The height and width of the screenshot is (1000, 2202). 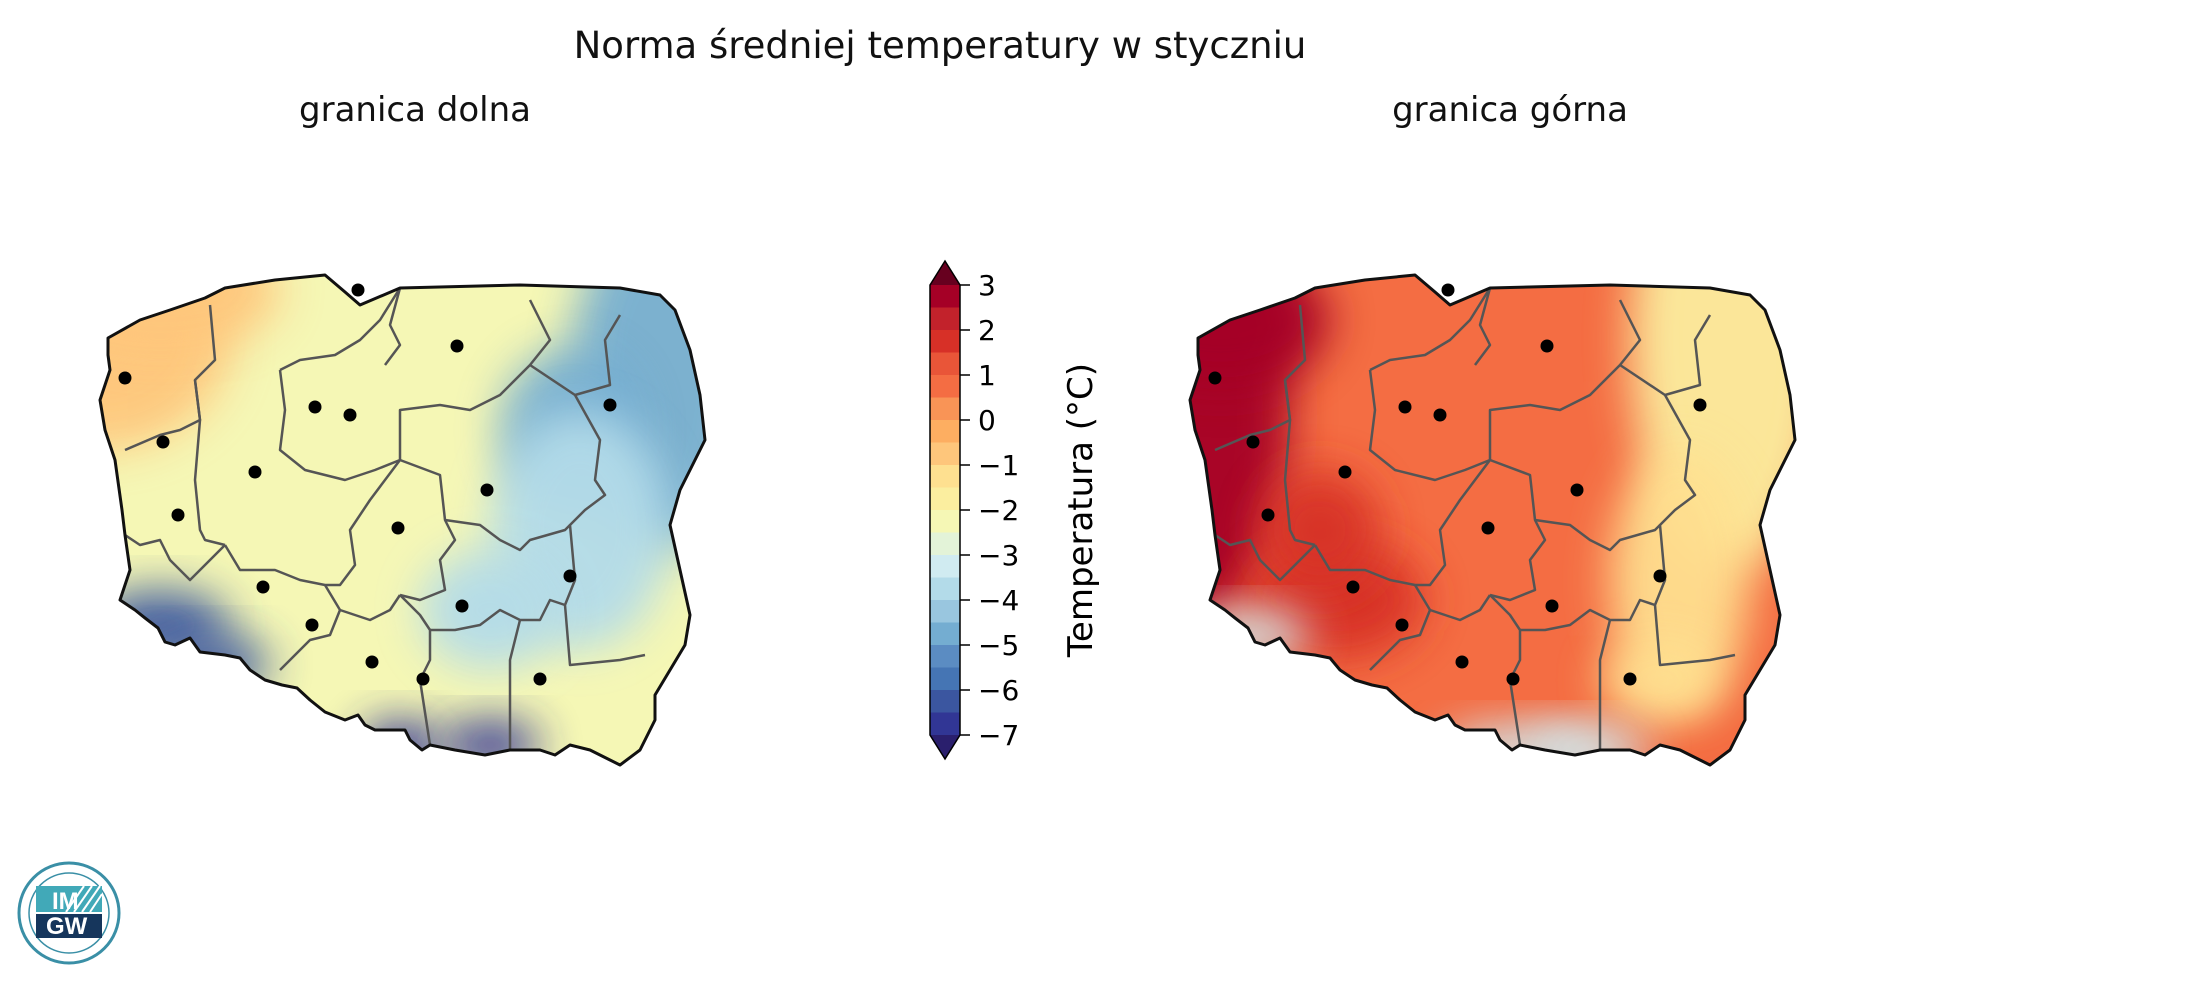 What do you see at coordinates (940, 45) in the screenshot?
I see `chart-title: Norma średniej temperatury w styczniu` at bounding box center [940, 45].